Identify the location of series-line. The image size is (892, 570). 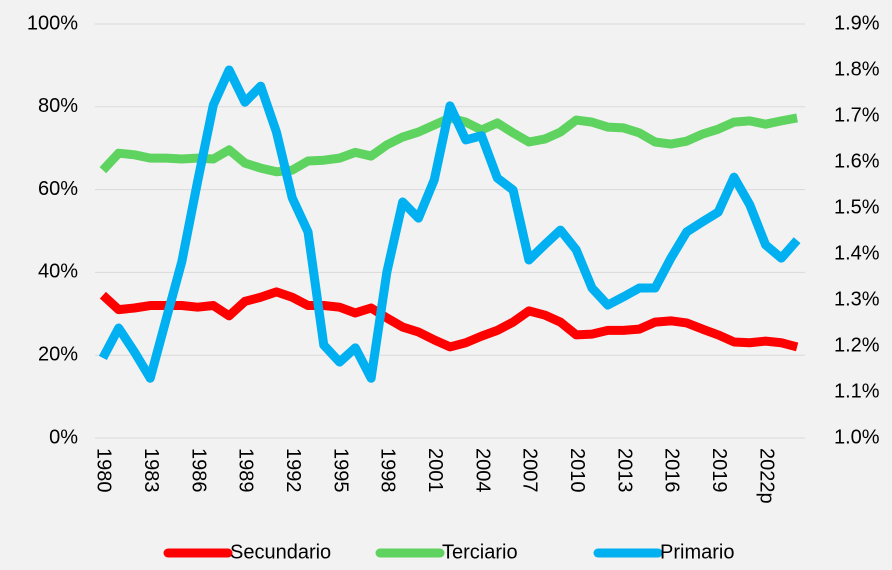
(449, 319).